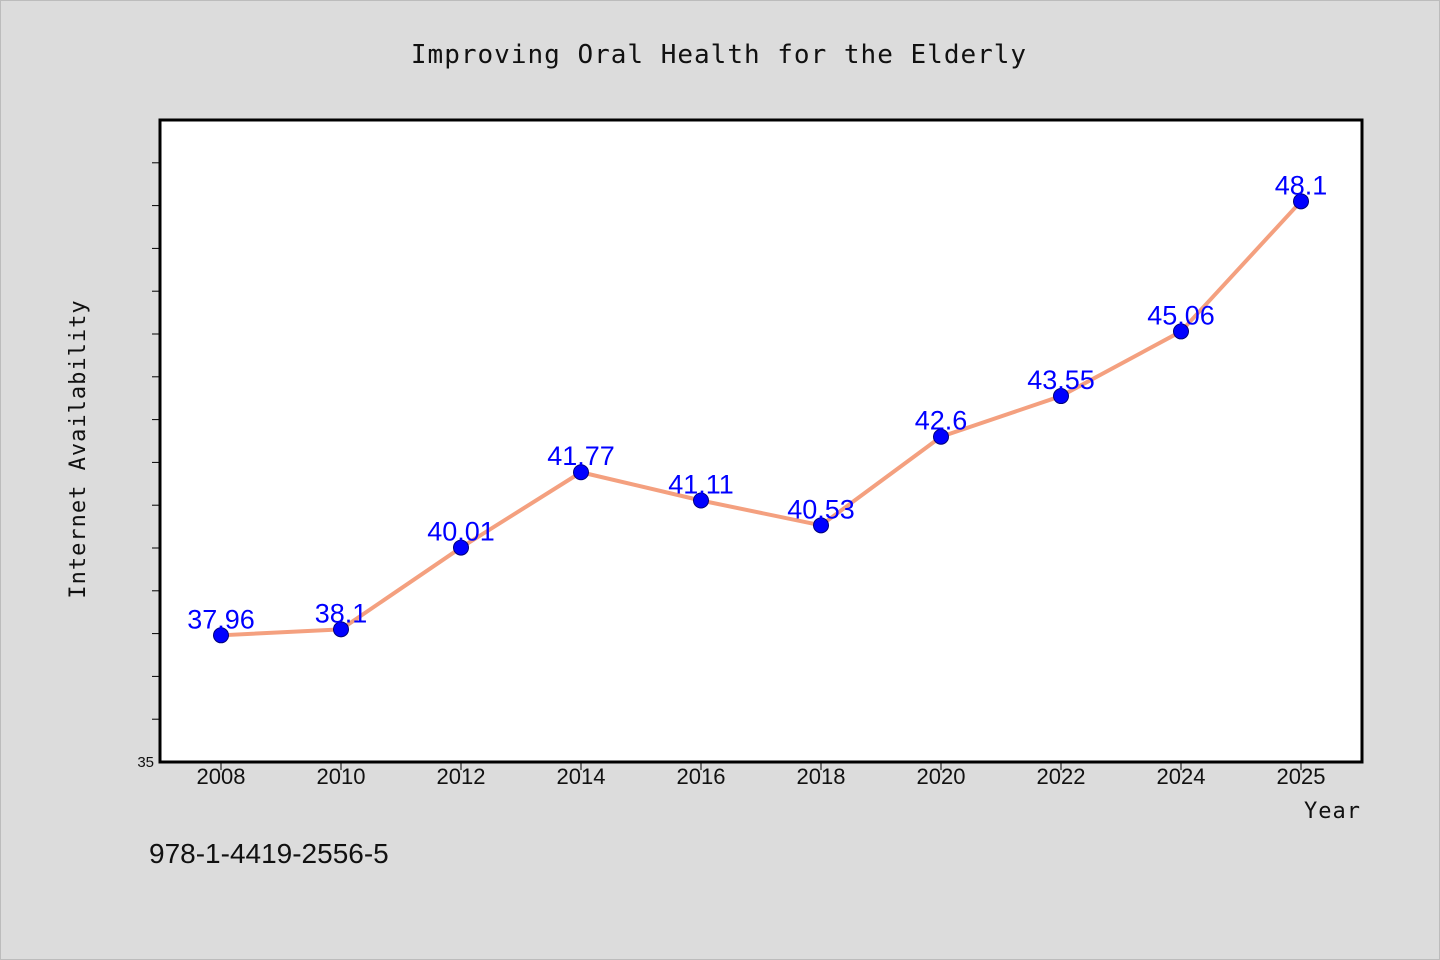 This screenshot has width=1440, height=960. What do you see at coordinates (221, 619) in the screenshot?
I see `data-label: 37.96` at bounding box center [221, 619].